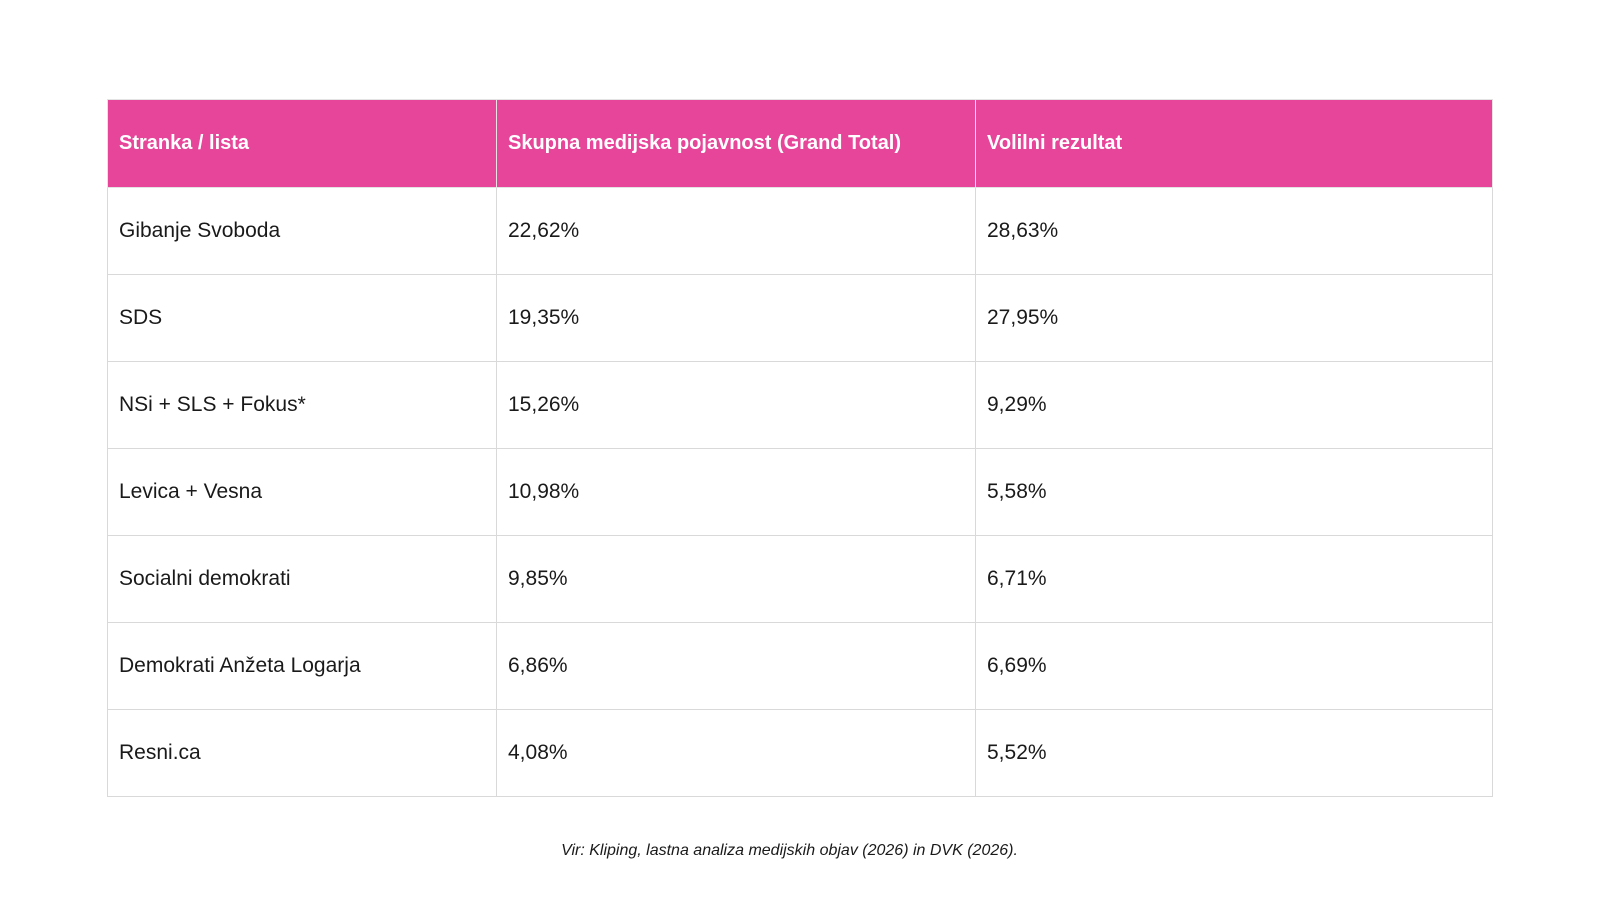  I want to click on header-cell-vote-result: Volilni rezultat, so click(1234, 143).